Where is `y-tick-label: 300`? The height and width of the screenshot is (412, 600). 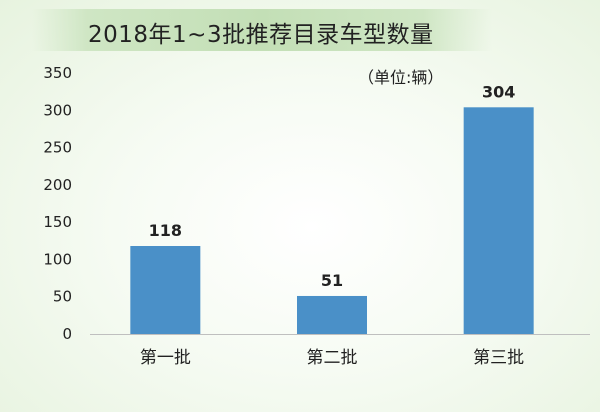 y-tick-label: 300 is located at coordinates (57, 110).